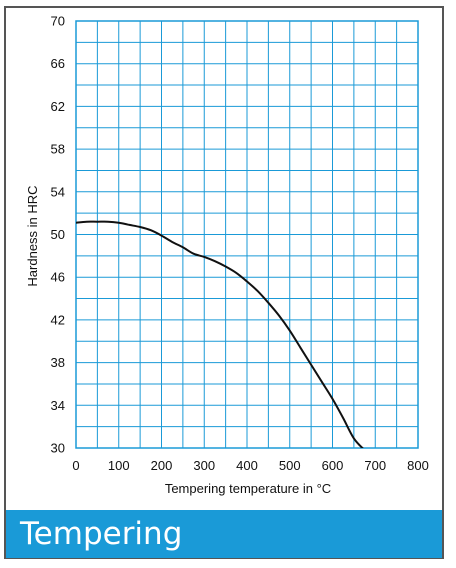  I want to click on x-tick-labels: 0 100 200 300 400 500 600 700 800, so click(250, 465).